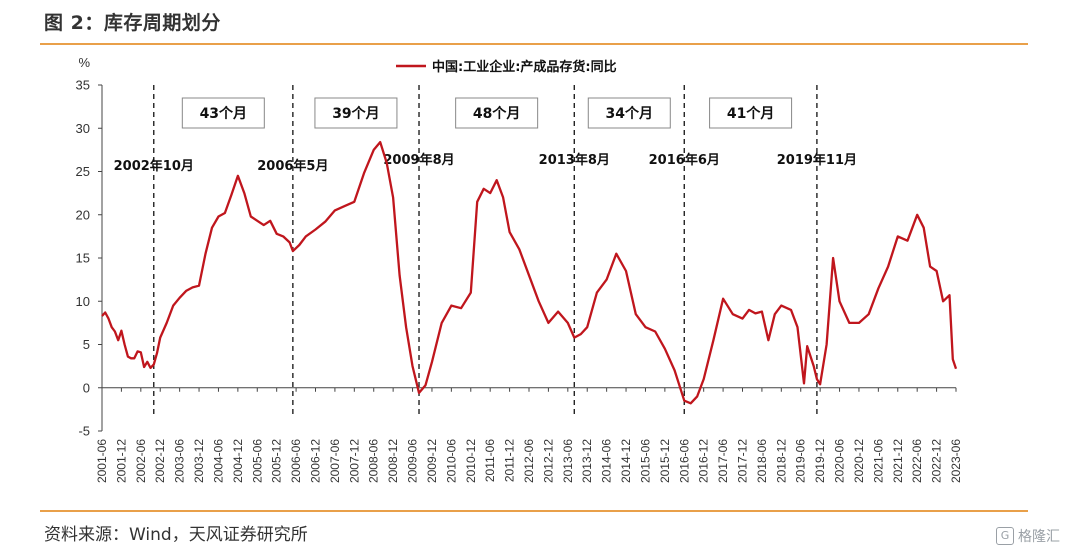 The image size is (1080, 553). What do you see at coordinates (83, 171) in the screenshot?
I see `y-tick-label: 25` at bounding box center [83, 171].